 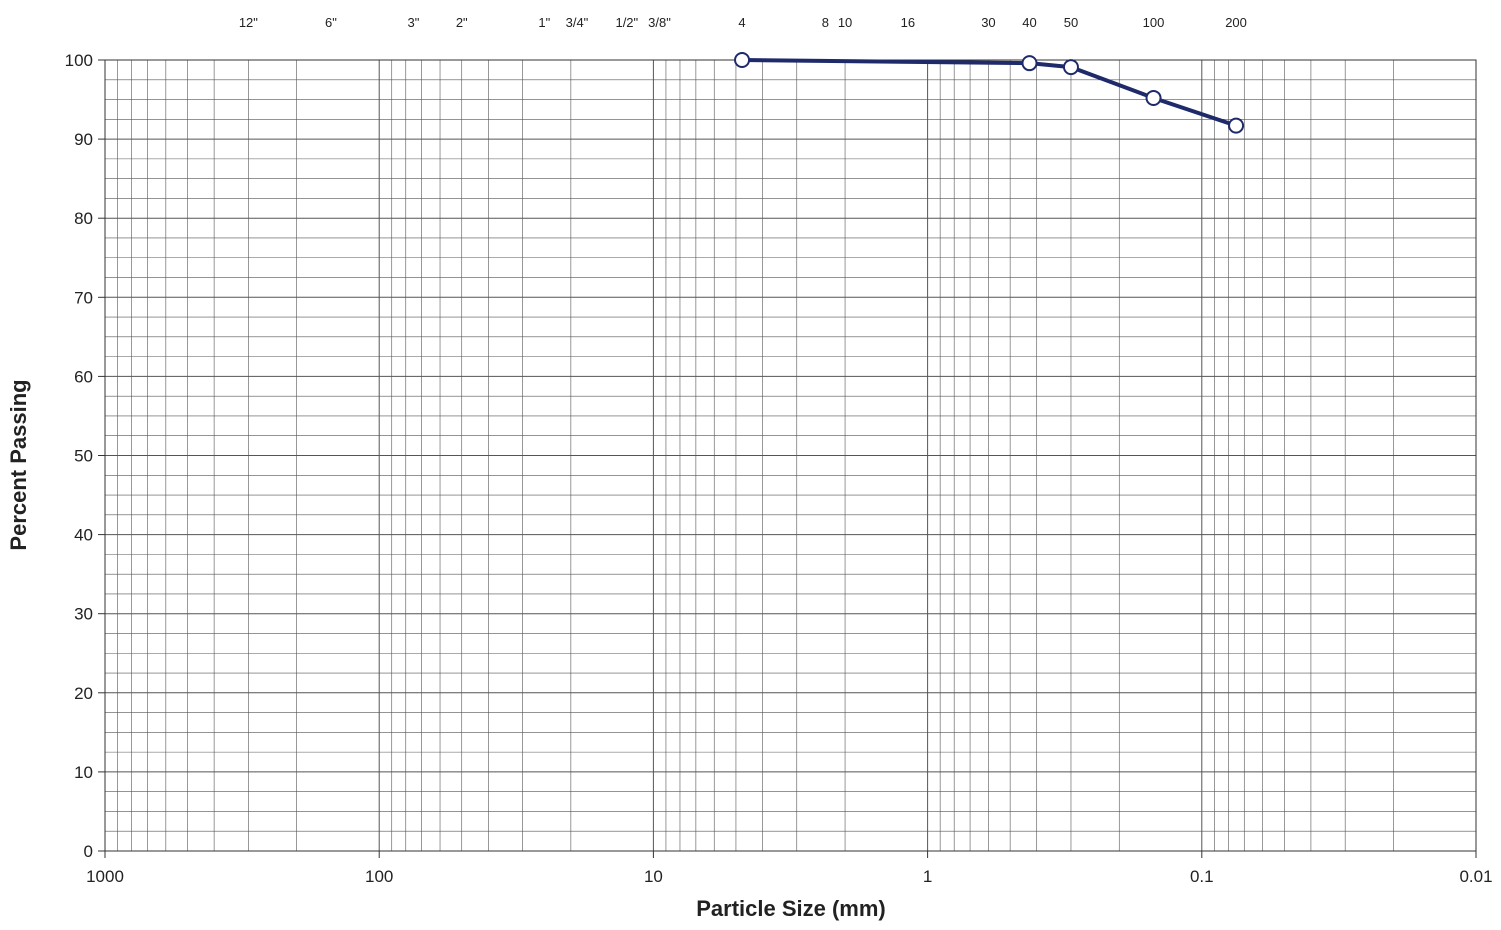 I want to click on x-axis-title: Particle Size (mm), so click(x=791, y=908).